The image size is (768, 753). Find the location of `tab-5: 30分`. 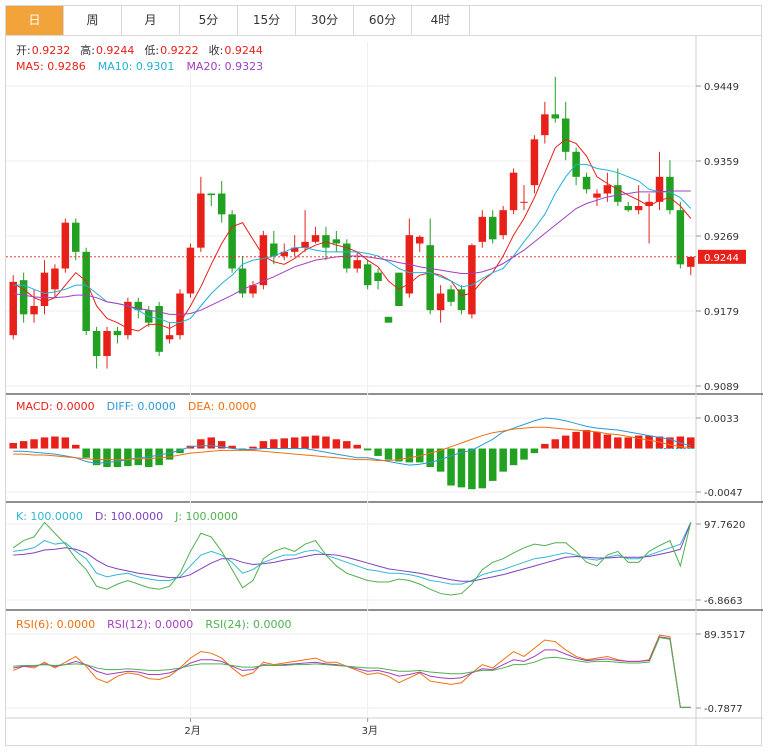

tab-5: 30分 is located at coordinates (325, 20).